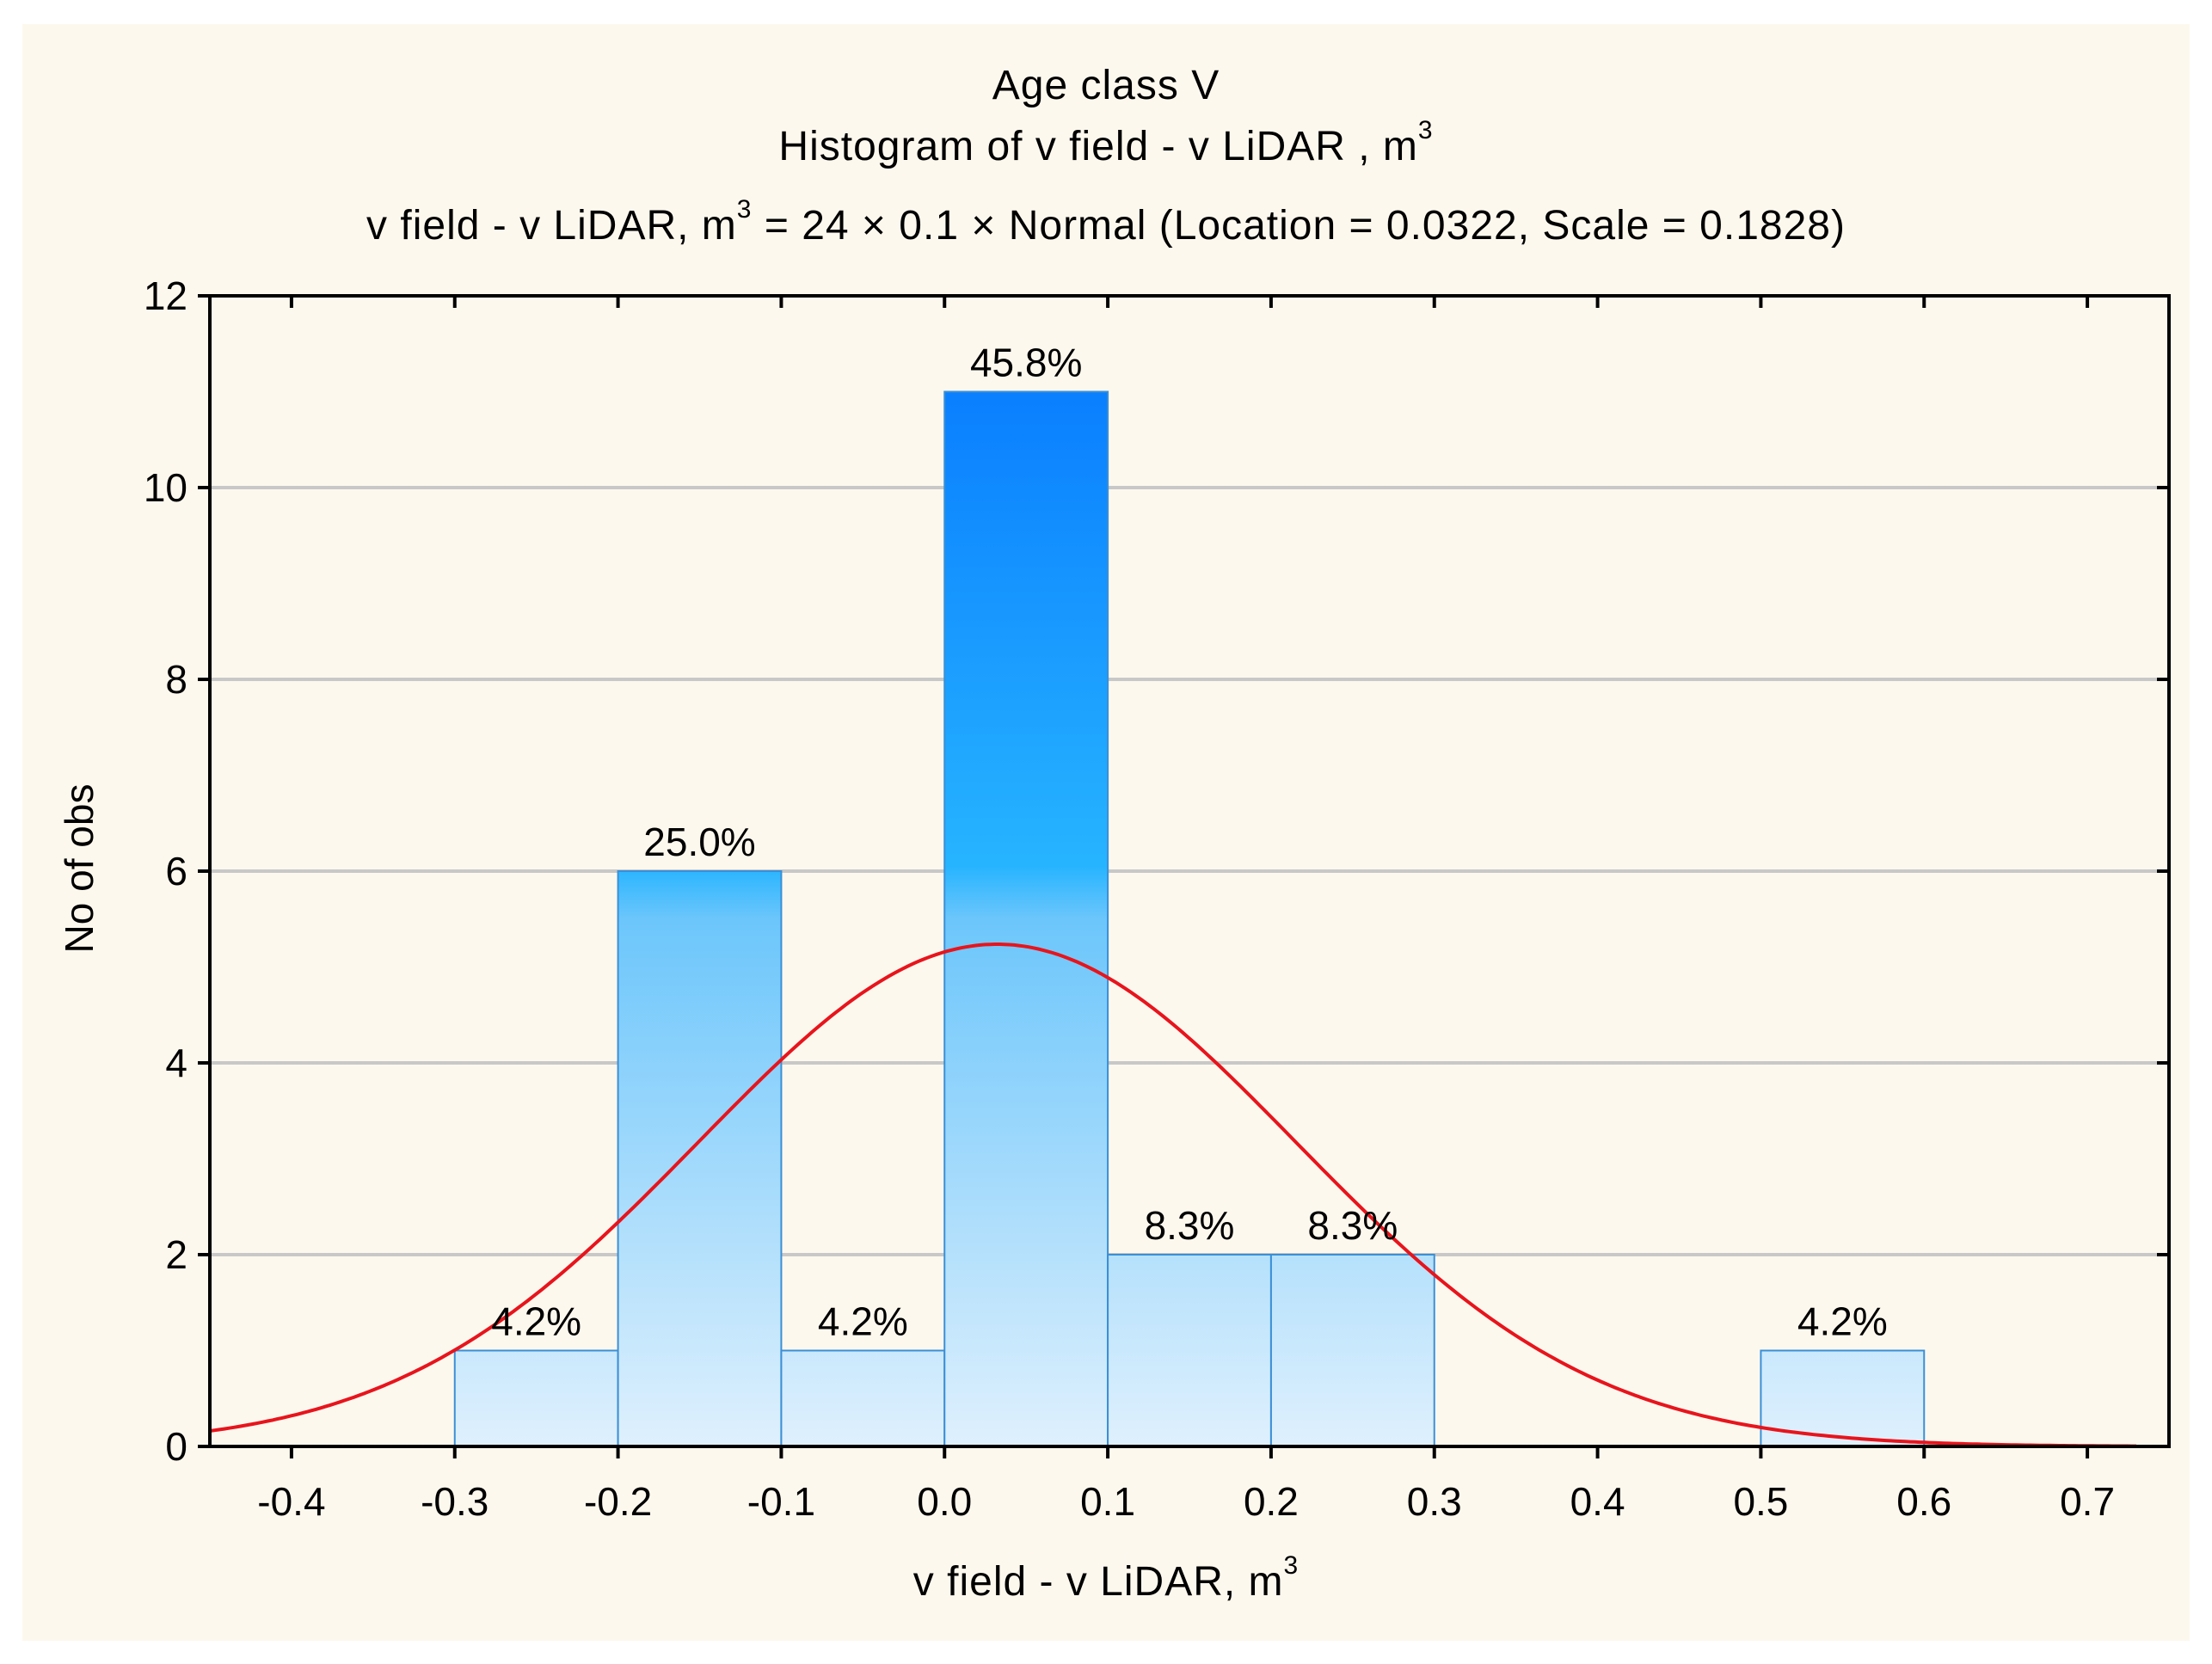 The image size is (2212, 1664). Describe the element at coordinates (1434, 1501) in the screenshot. I see `x-tick-label: 0.3` at that location.